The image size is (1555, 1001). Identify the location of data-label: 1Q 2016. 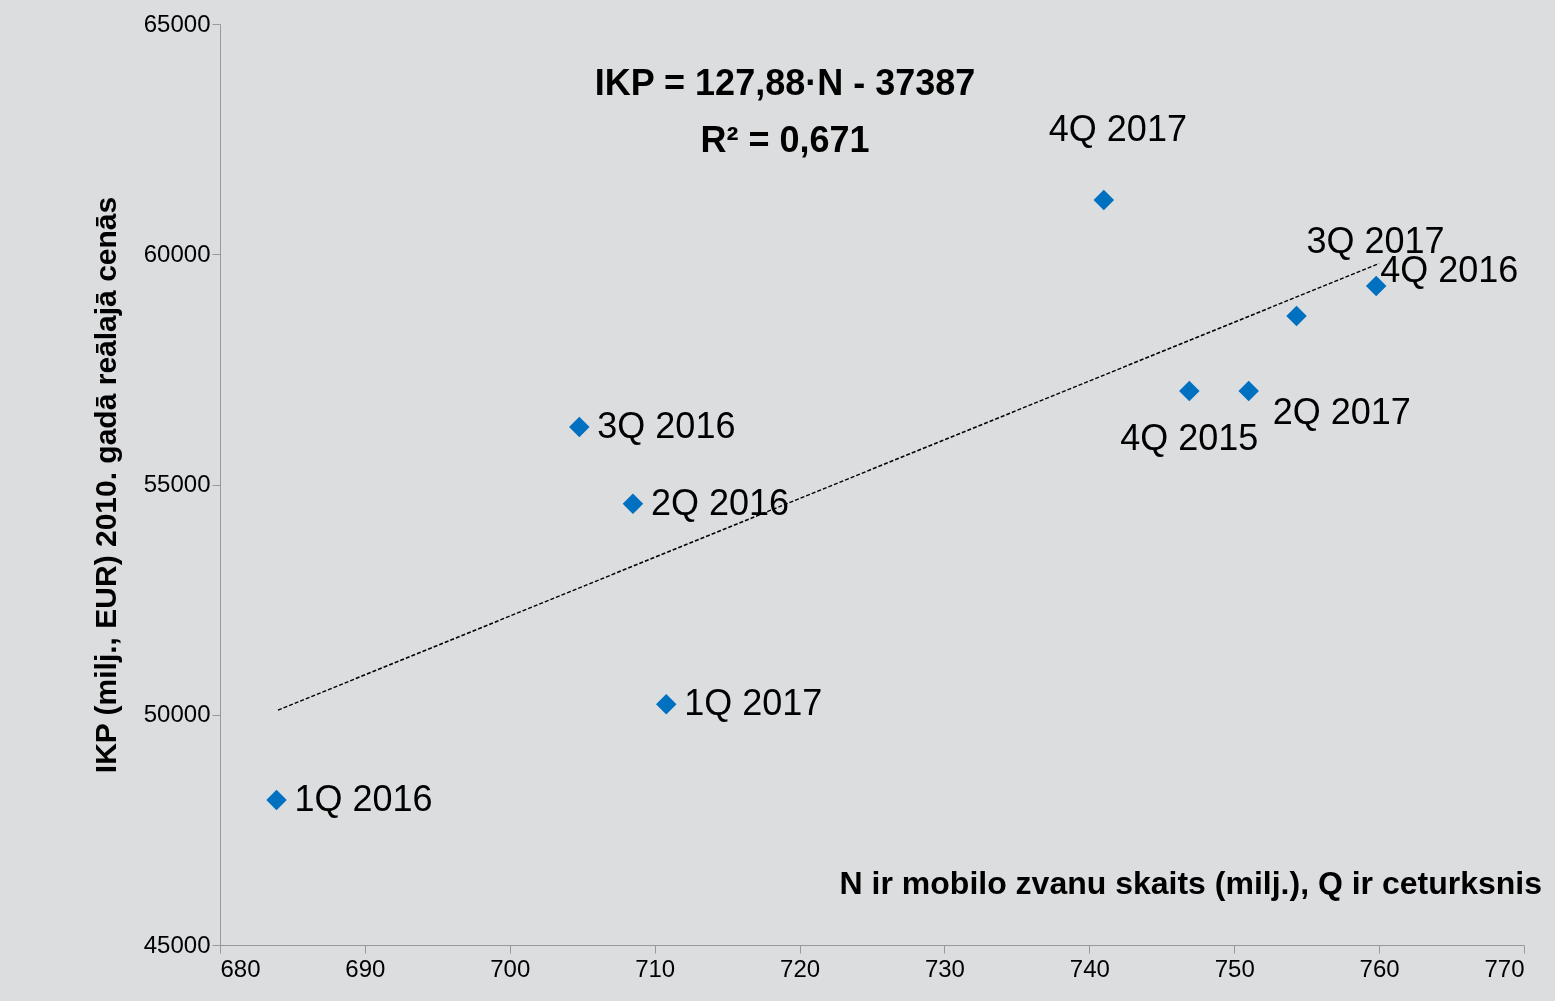
(363, 798).